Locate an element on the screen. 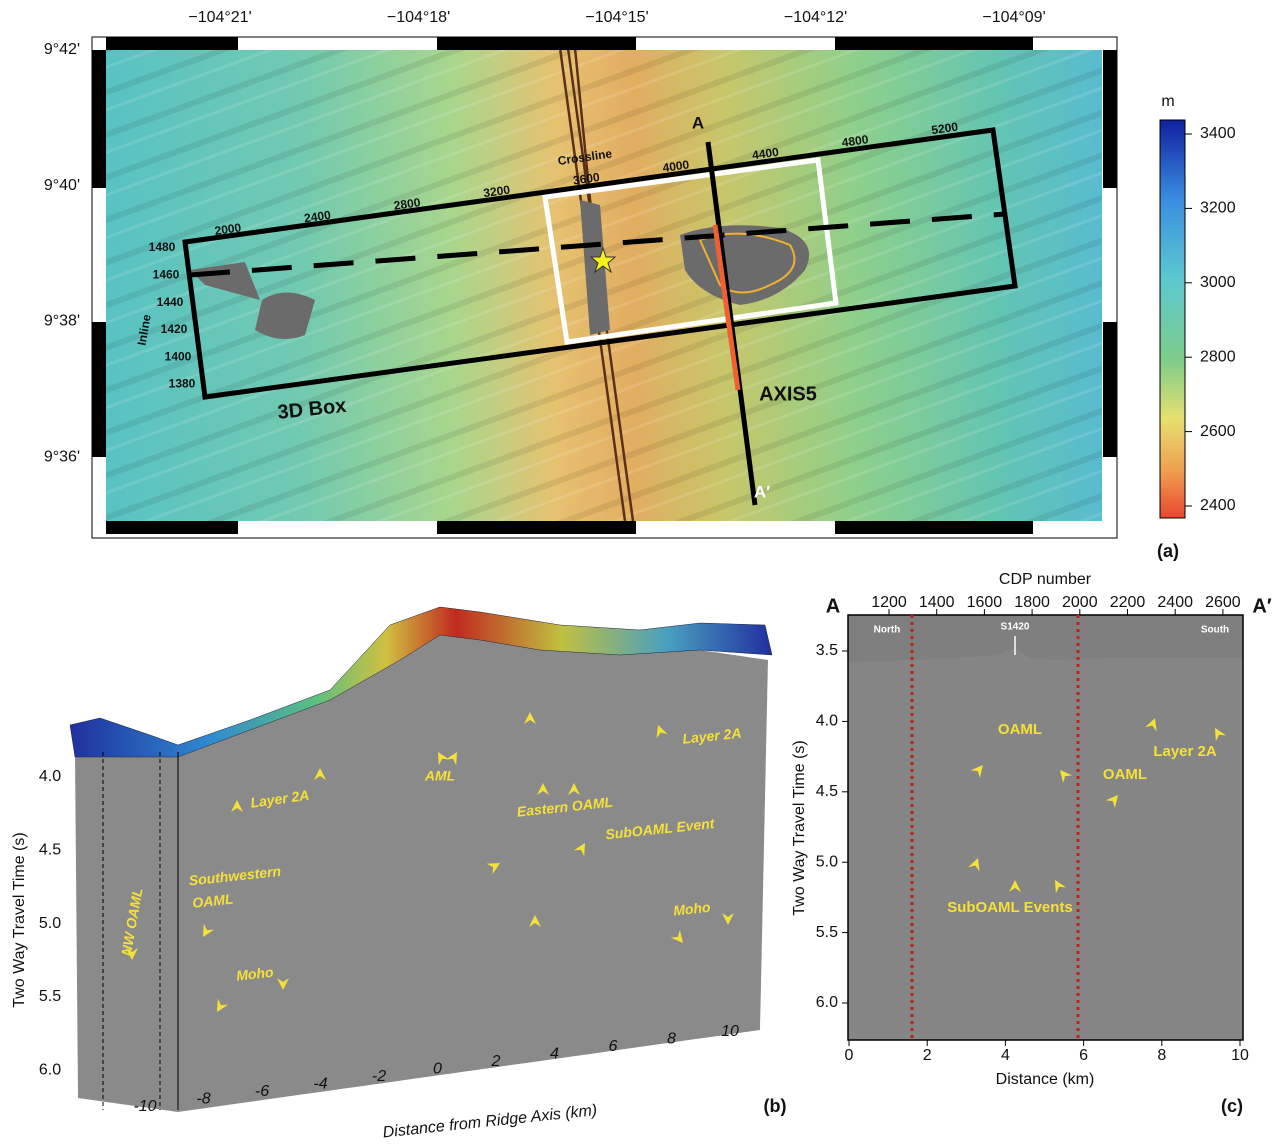 Image resolution: width=1277 pixels, height=1144 pixels. crossline-number: 3600 is located at coordinates (586, 179).